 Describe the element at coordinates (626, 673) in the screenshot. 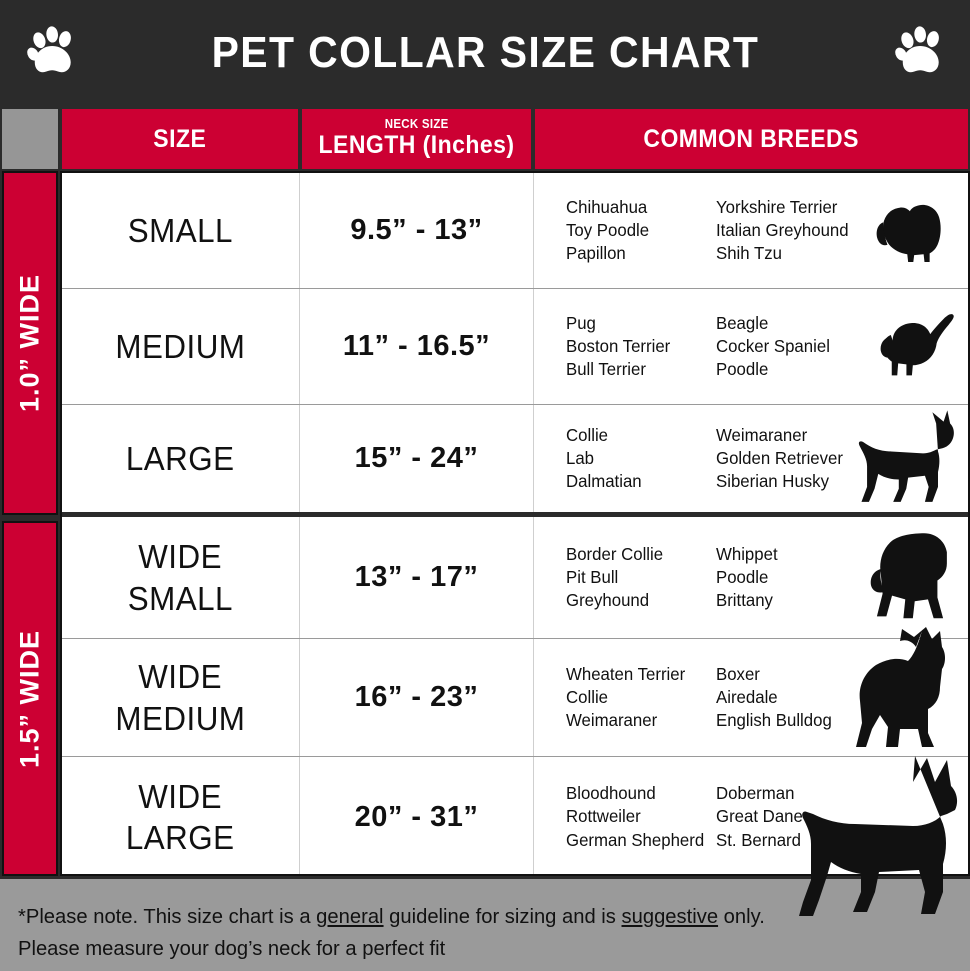

I see `breed-item: Wheaten Terrier` at that location.